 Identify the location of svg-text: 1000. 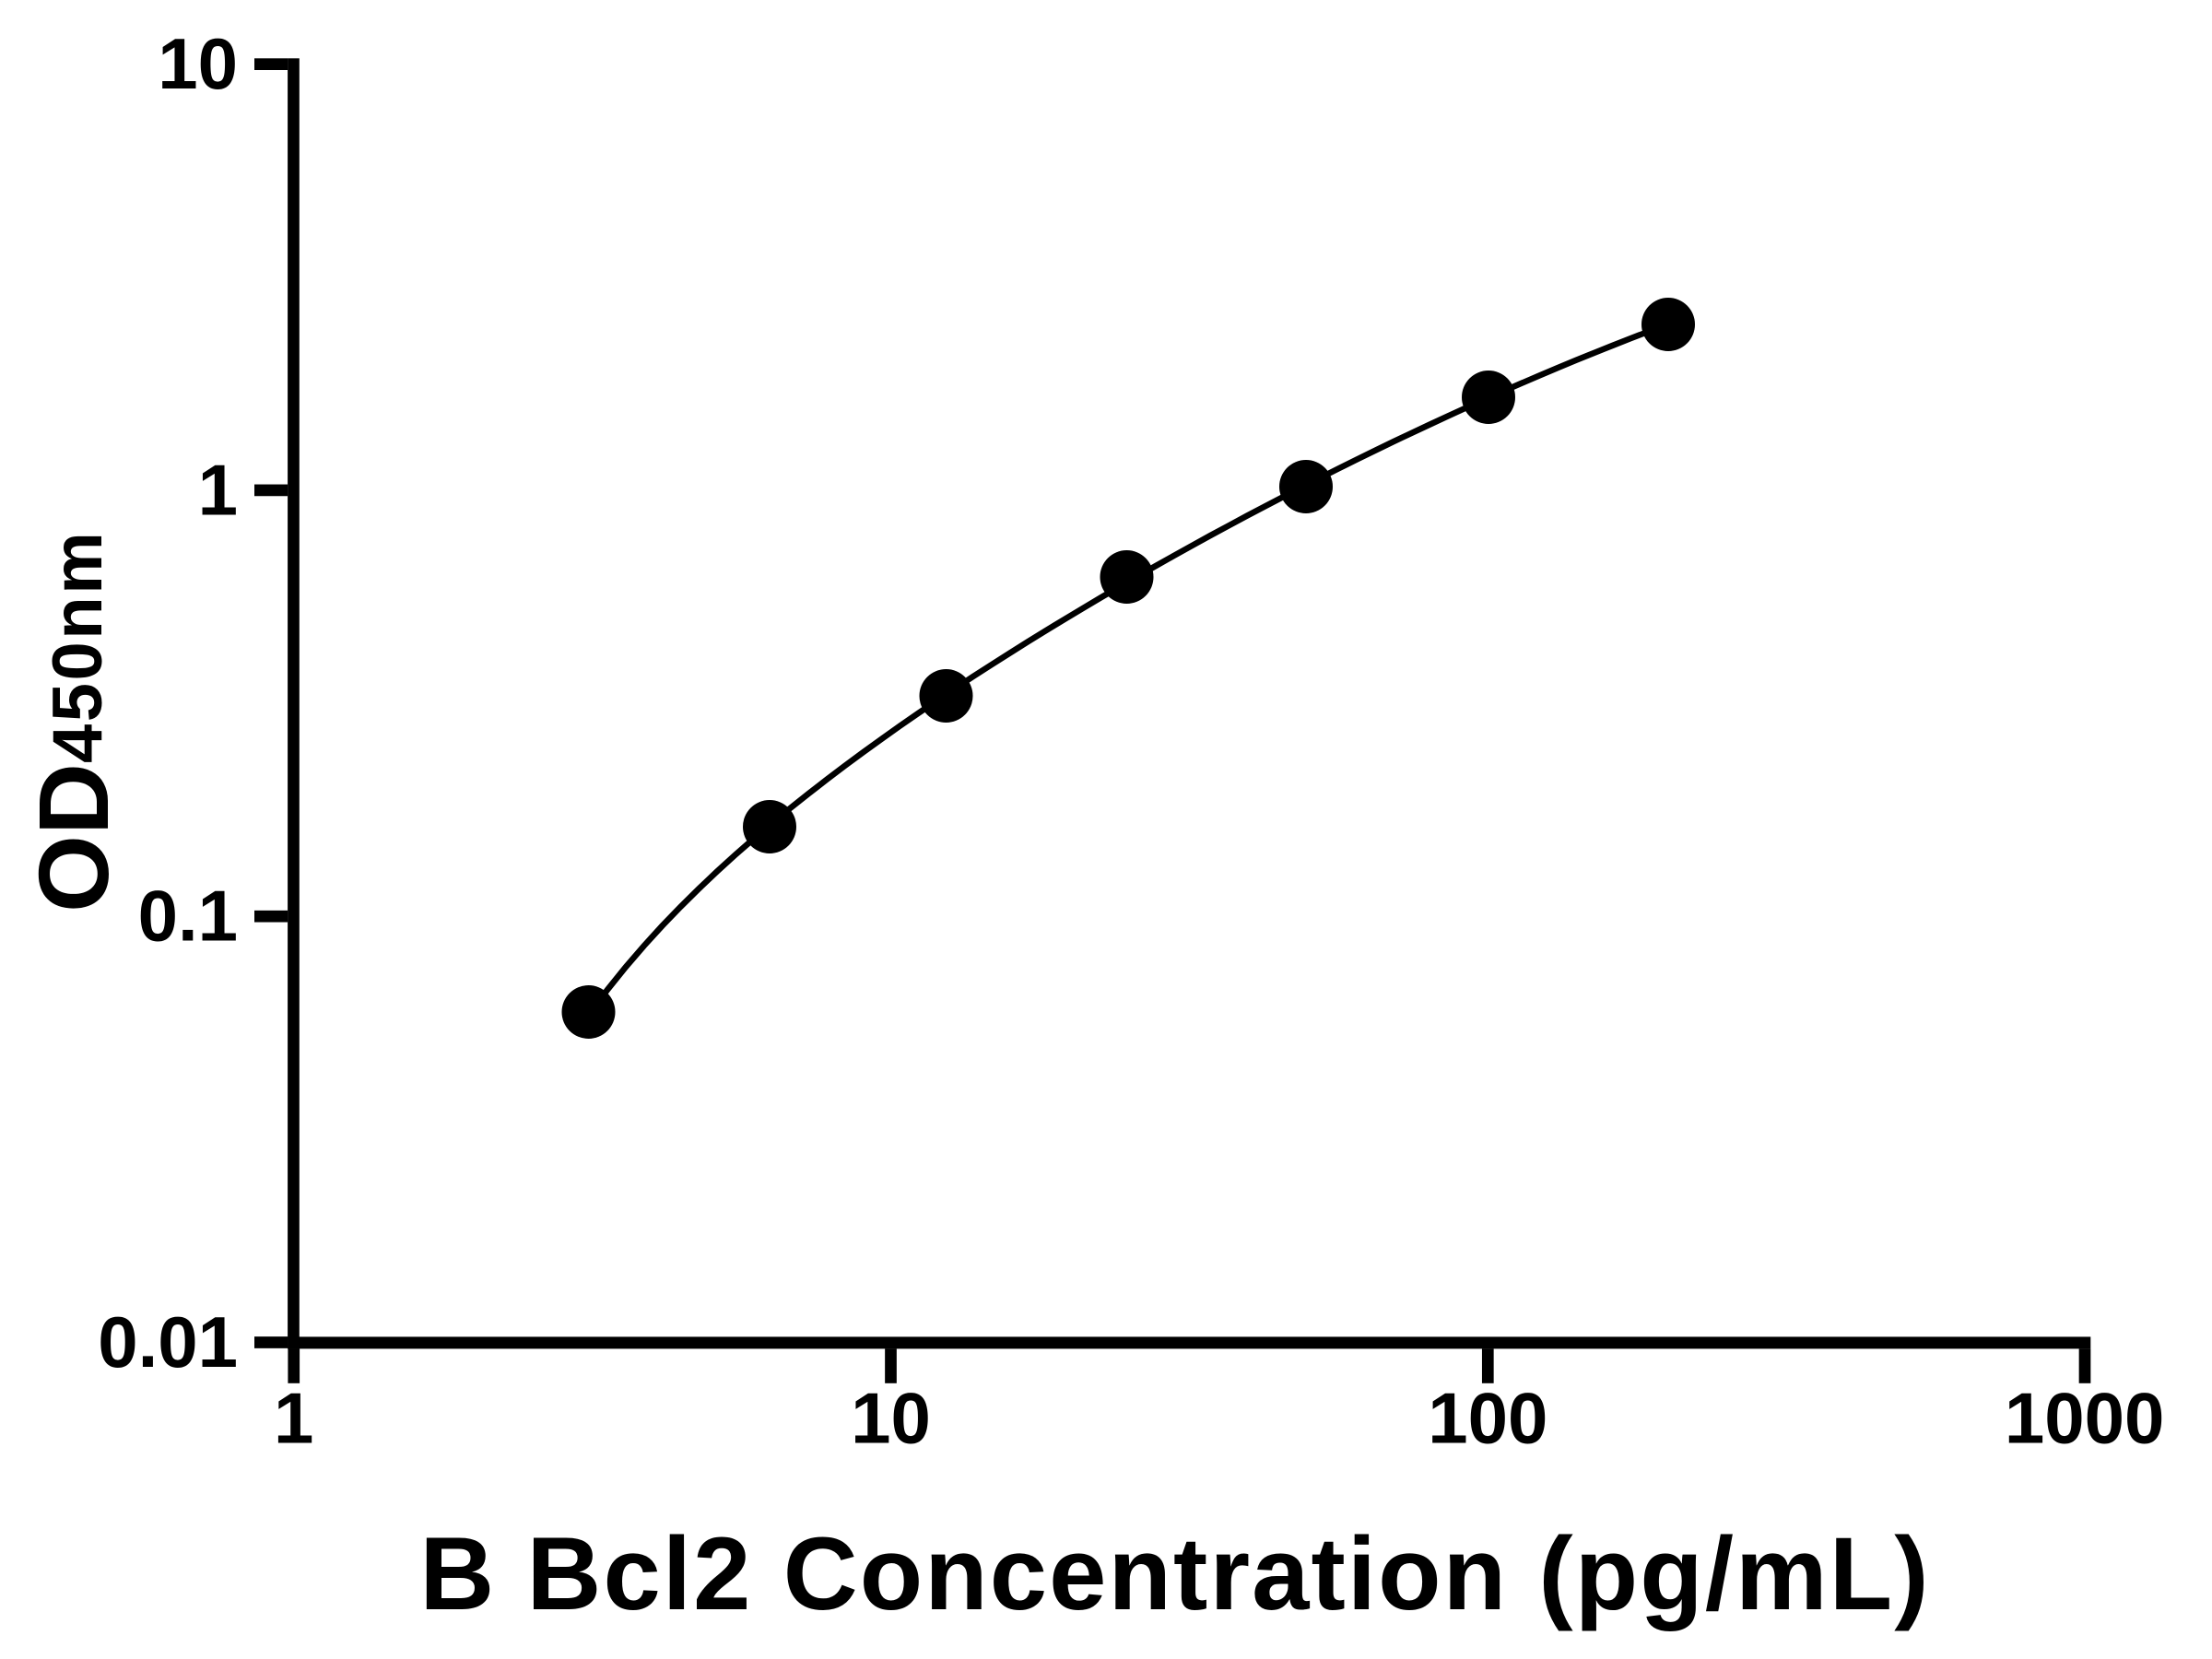
(2085, 1418).